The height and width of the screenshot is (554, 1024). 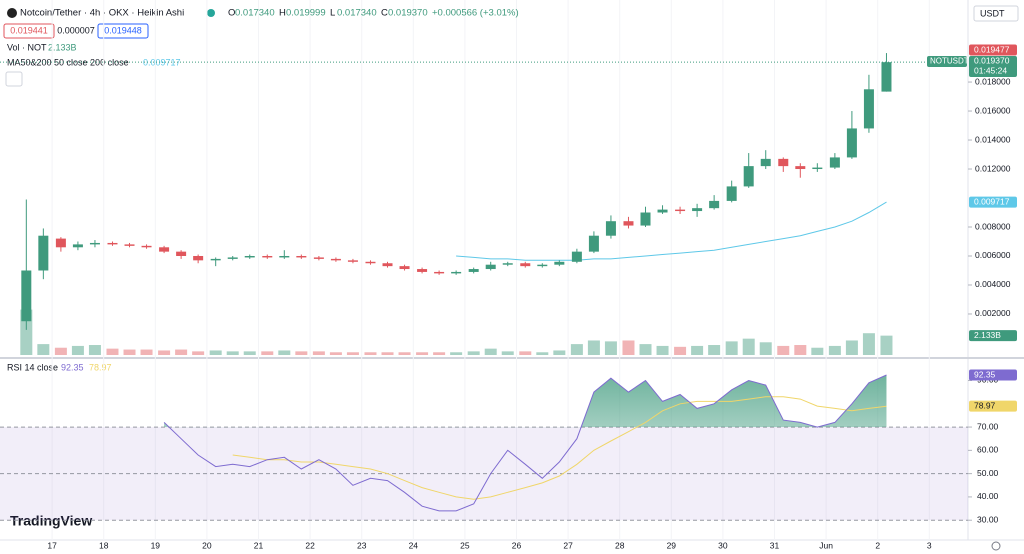 I want to click on x-tick-label: 18, so click(x=104, y=545).